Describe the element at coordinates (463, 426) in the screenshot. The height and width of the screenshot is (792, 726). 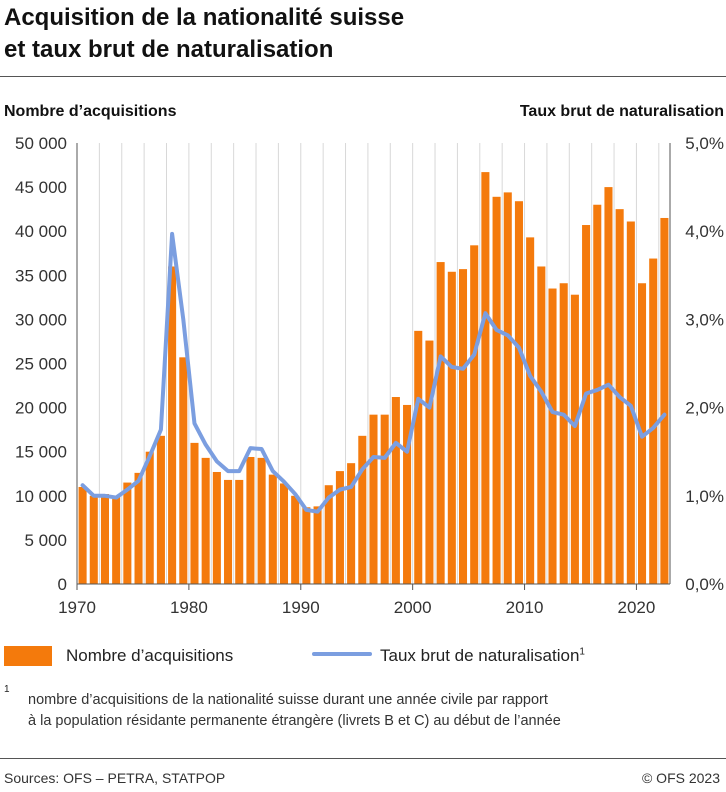
I see `bar-2004` at that location.